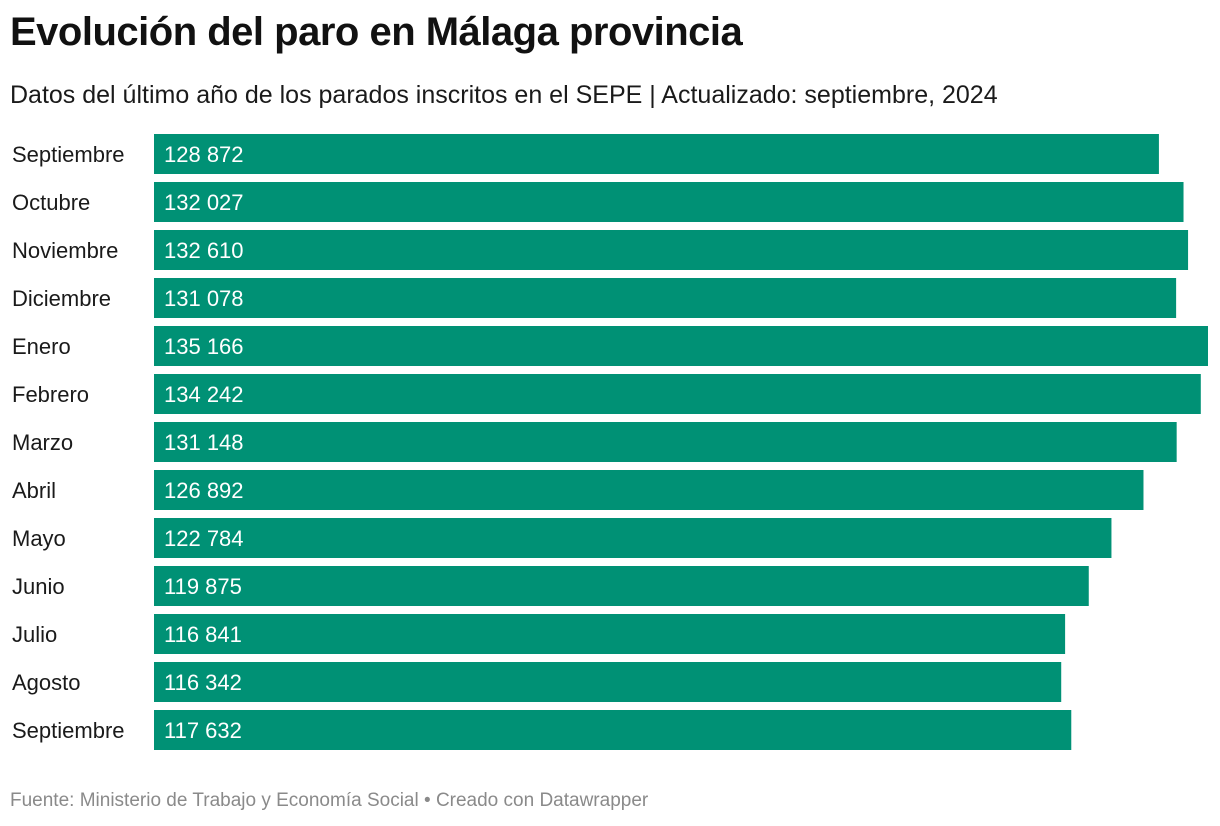 Image resolution: width=1220 pixels, height=826 pixels. What do you see at coordinates (203, 730) in the screenshot?
I see `value-label: 117 632` at bounding box center [203, 730].